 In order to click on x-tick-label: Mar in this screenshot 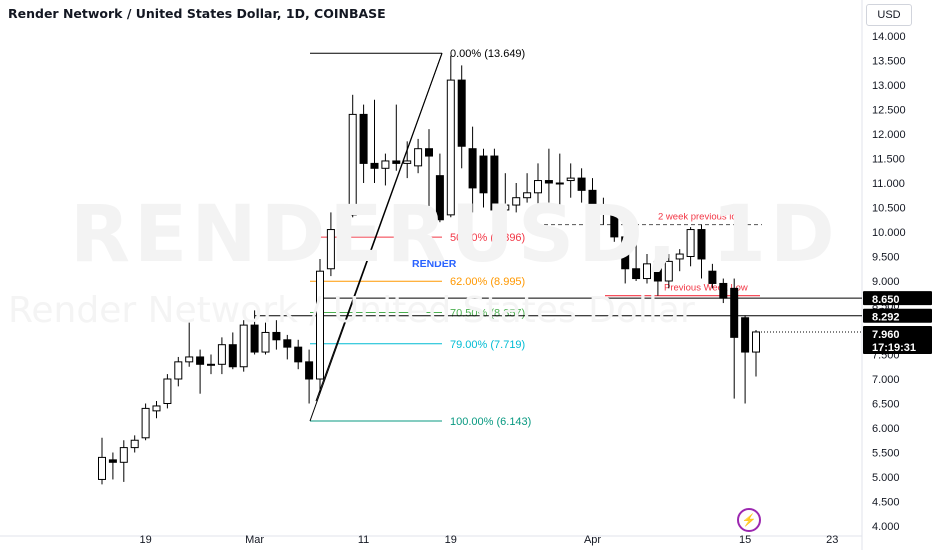, I will do `click(254, 540)`.